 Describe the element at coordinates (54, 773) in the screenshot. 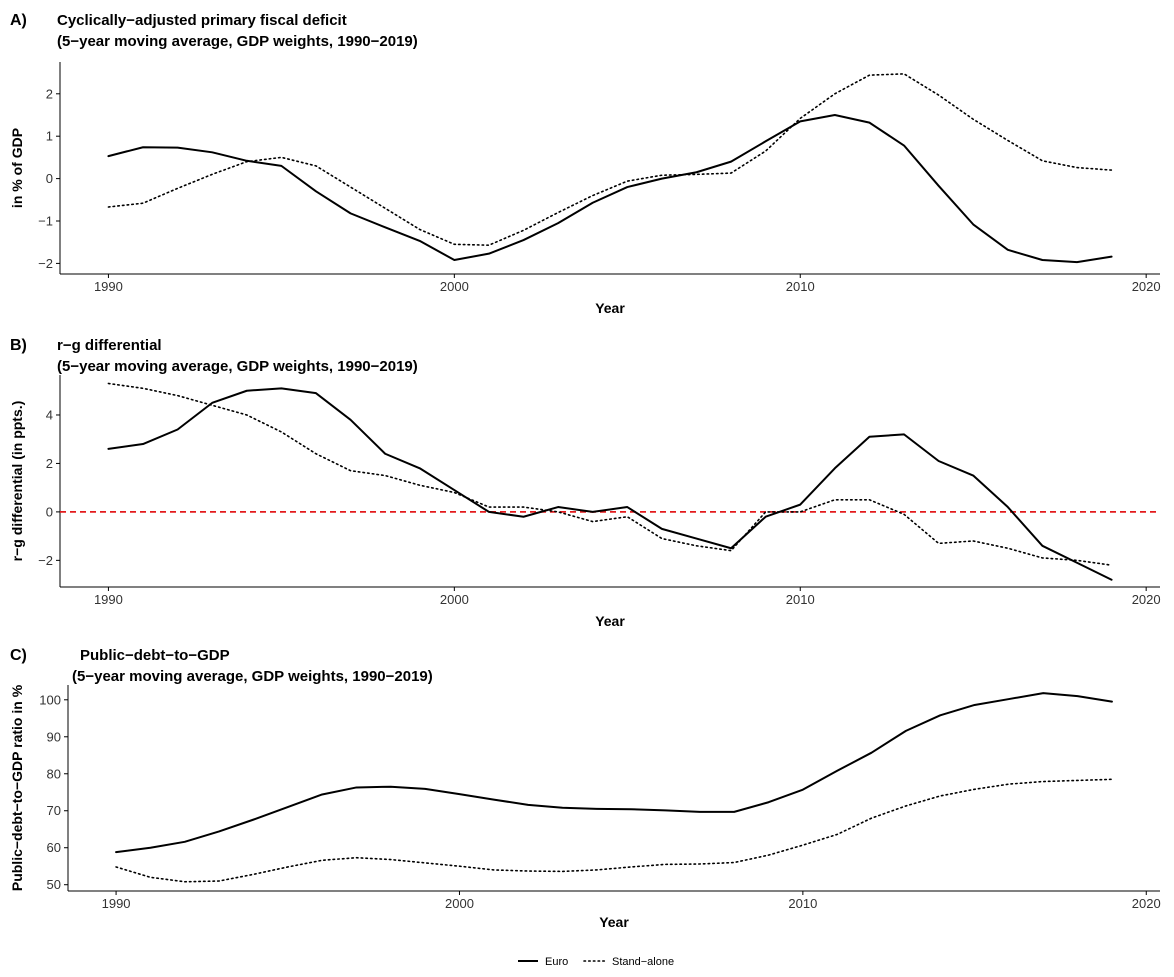

I see `y-tick-label: 80` at that location.